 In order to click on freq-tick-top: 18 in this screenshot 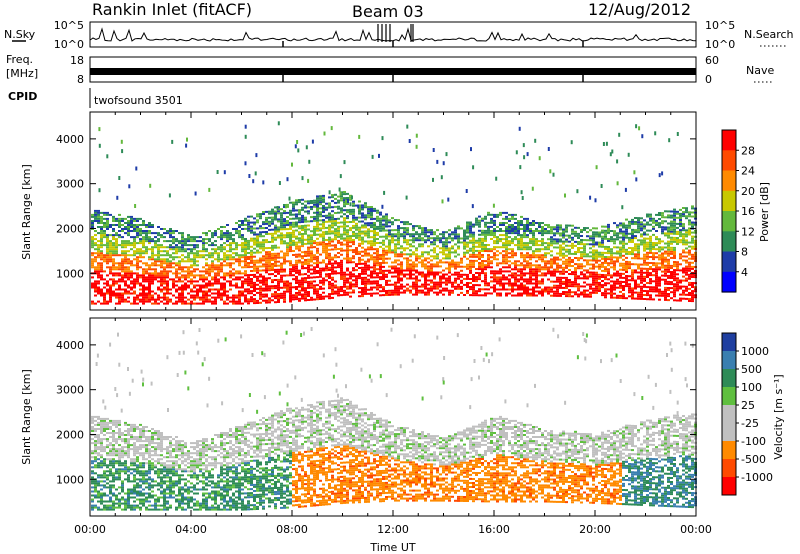, I will do `click(77, 60)`.